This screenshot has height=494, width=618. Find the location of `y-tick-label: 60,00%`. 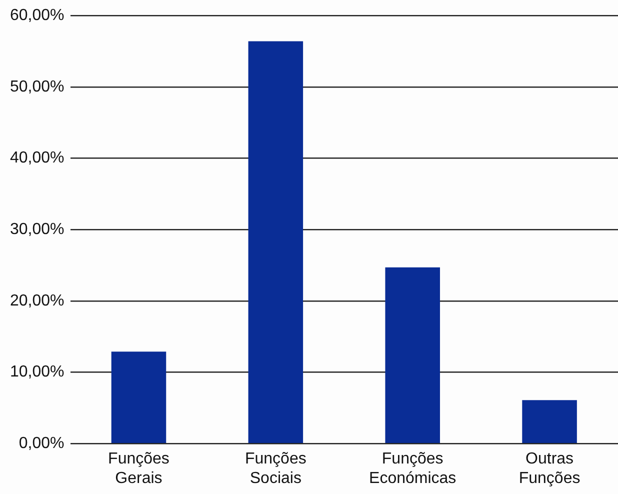

y-tick-label: 60,00% is located at coordinates (37, 15).